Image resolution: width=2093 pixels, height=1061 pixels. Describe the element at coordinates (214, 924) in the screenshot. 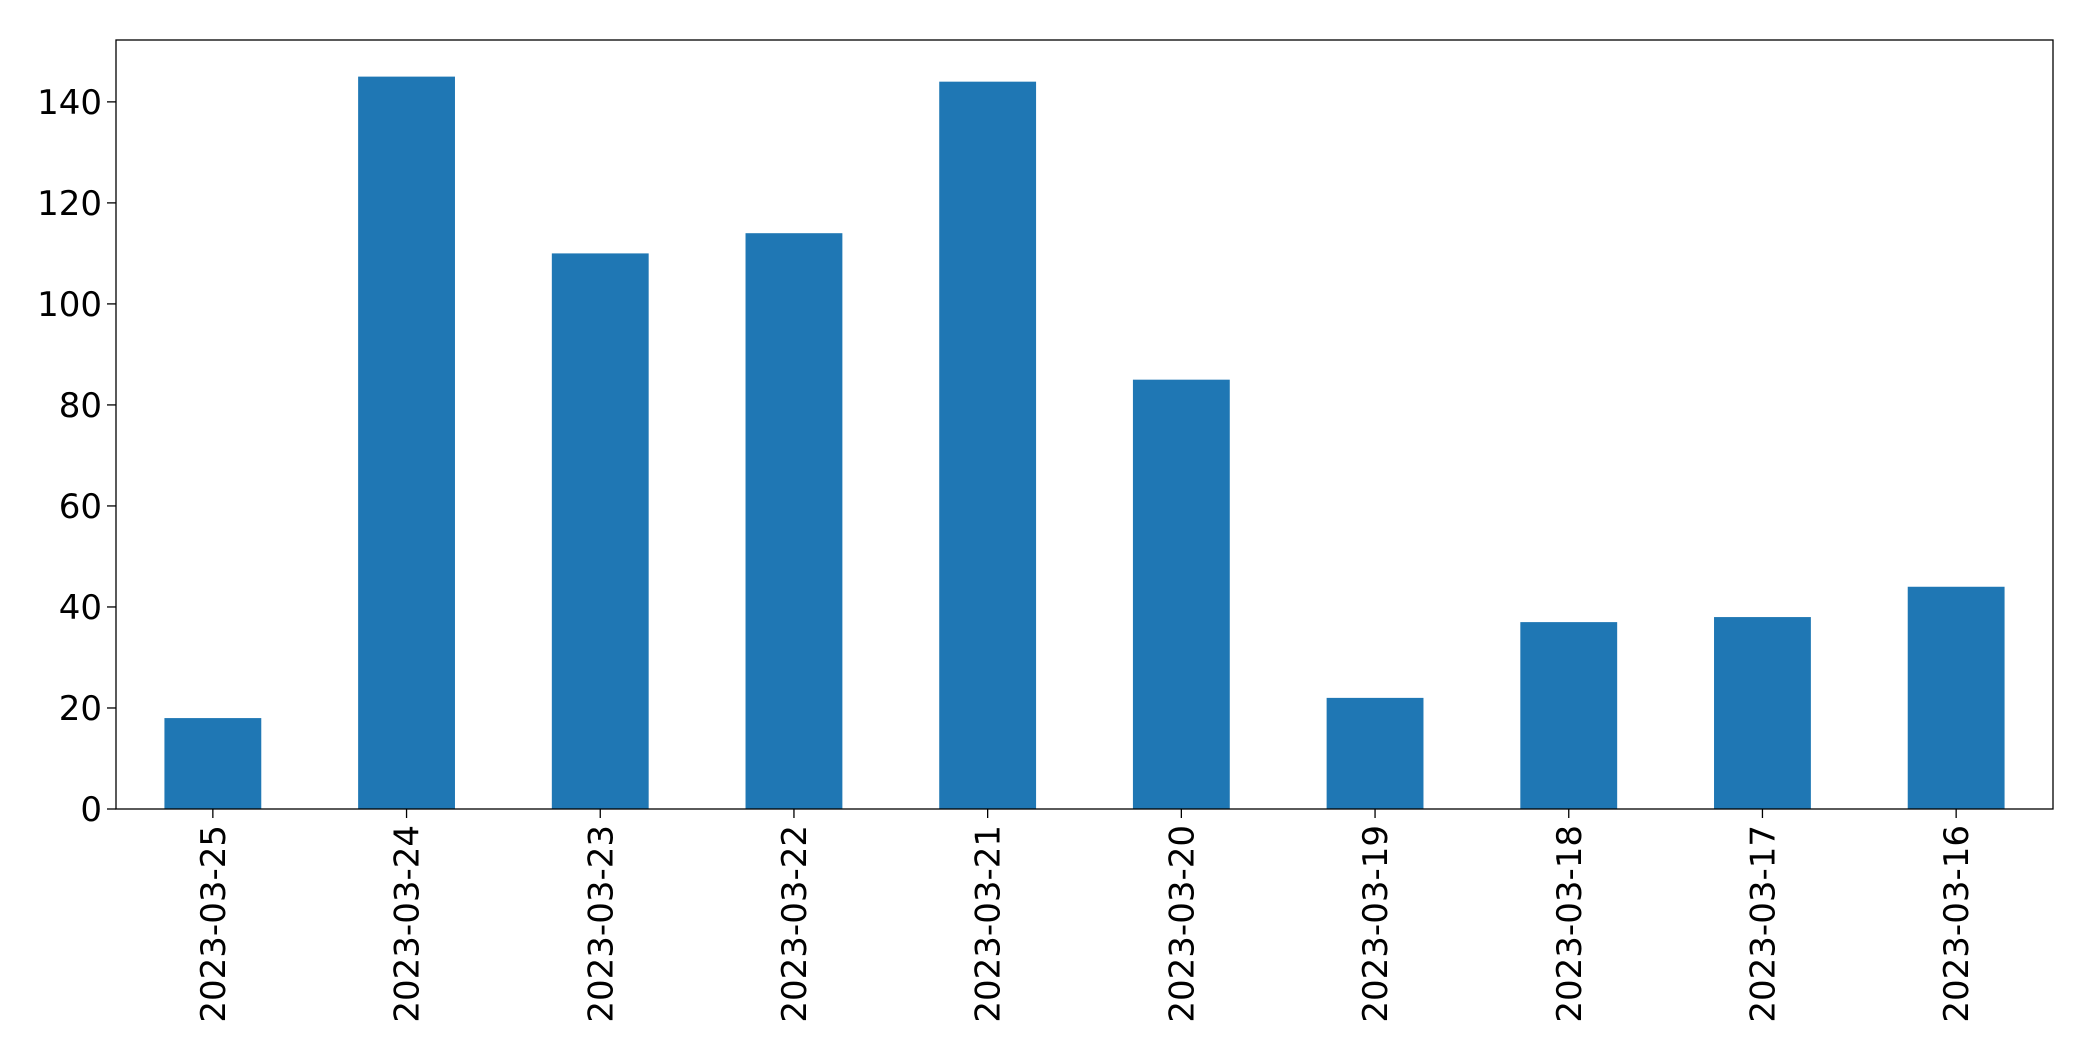

I see `x-tick-label: 2023-03-25` at that location.